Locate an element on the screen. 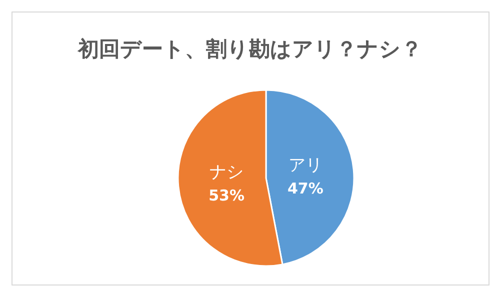  data-label: 53% is located at coordinates (226, 195).